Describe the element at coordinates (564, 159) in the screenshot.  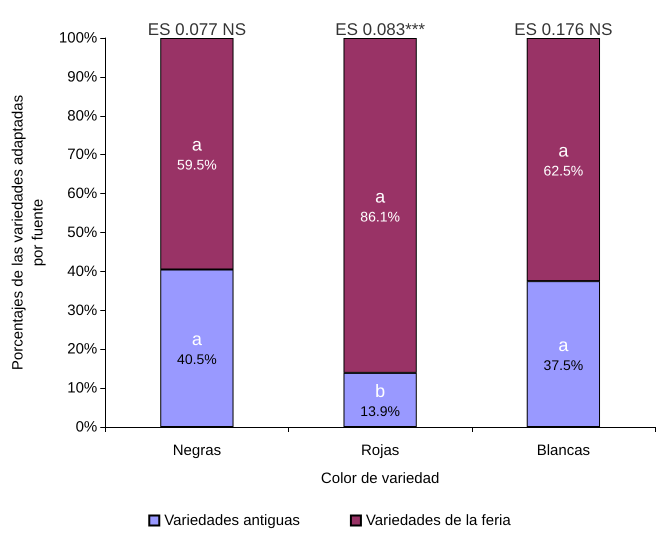
I see `data-label: a 62.5%` at that location.